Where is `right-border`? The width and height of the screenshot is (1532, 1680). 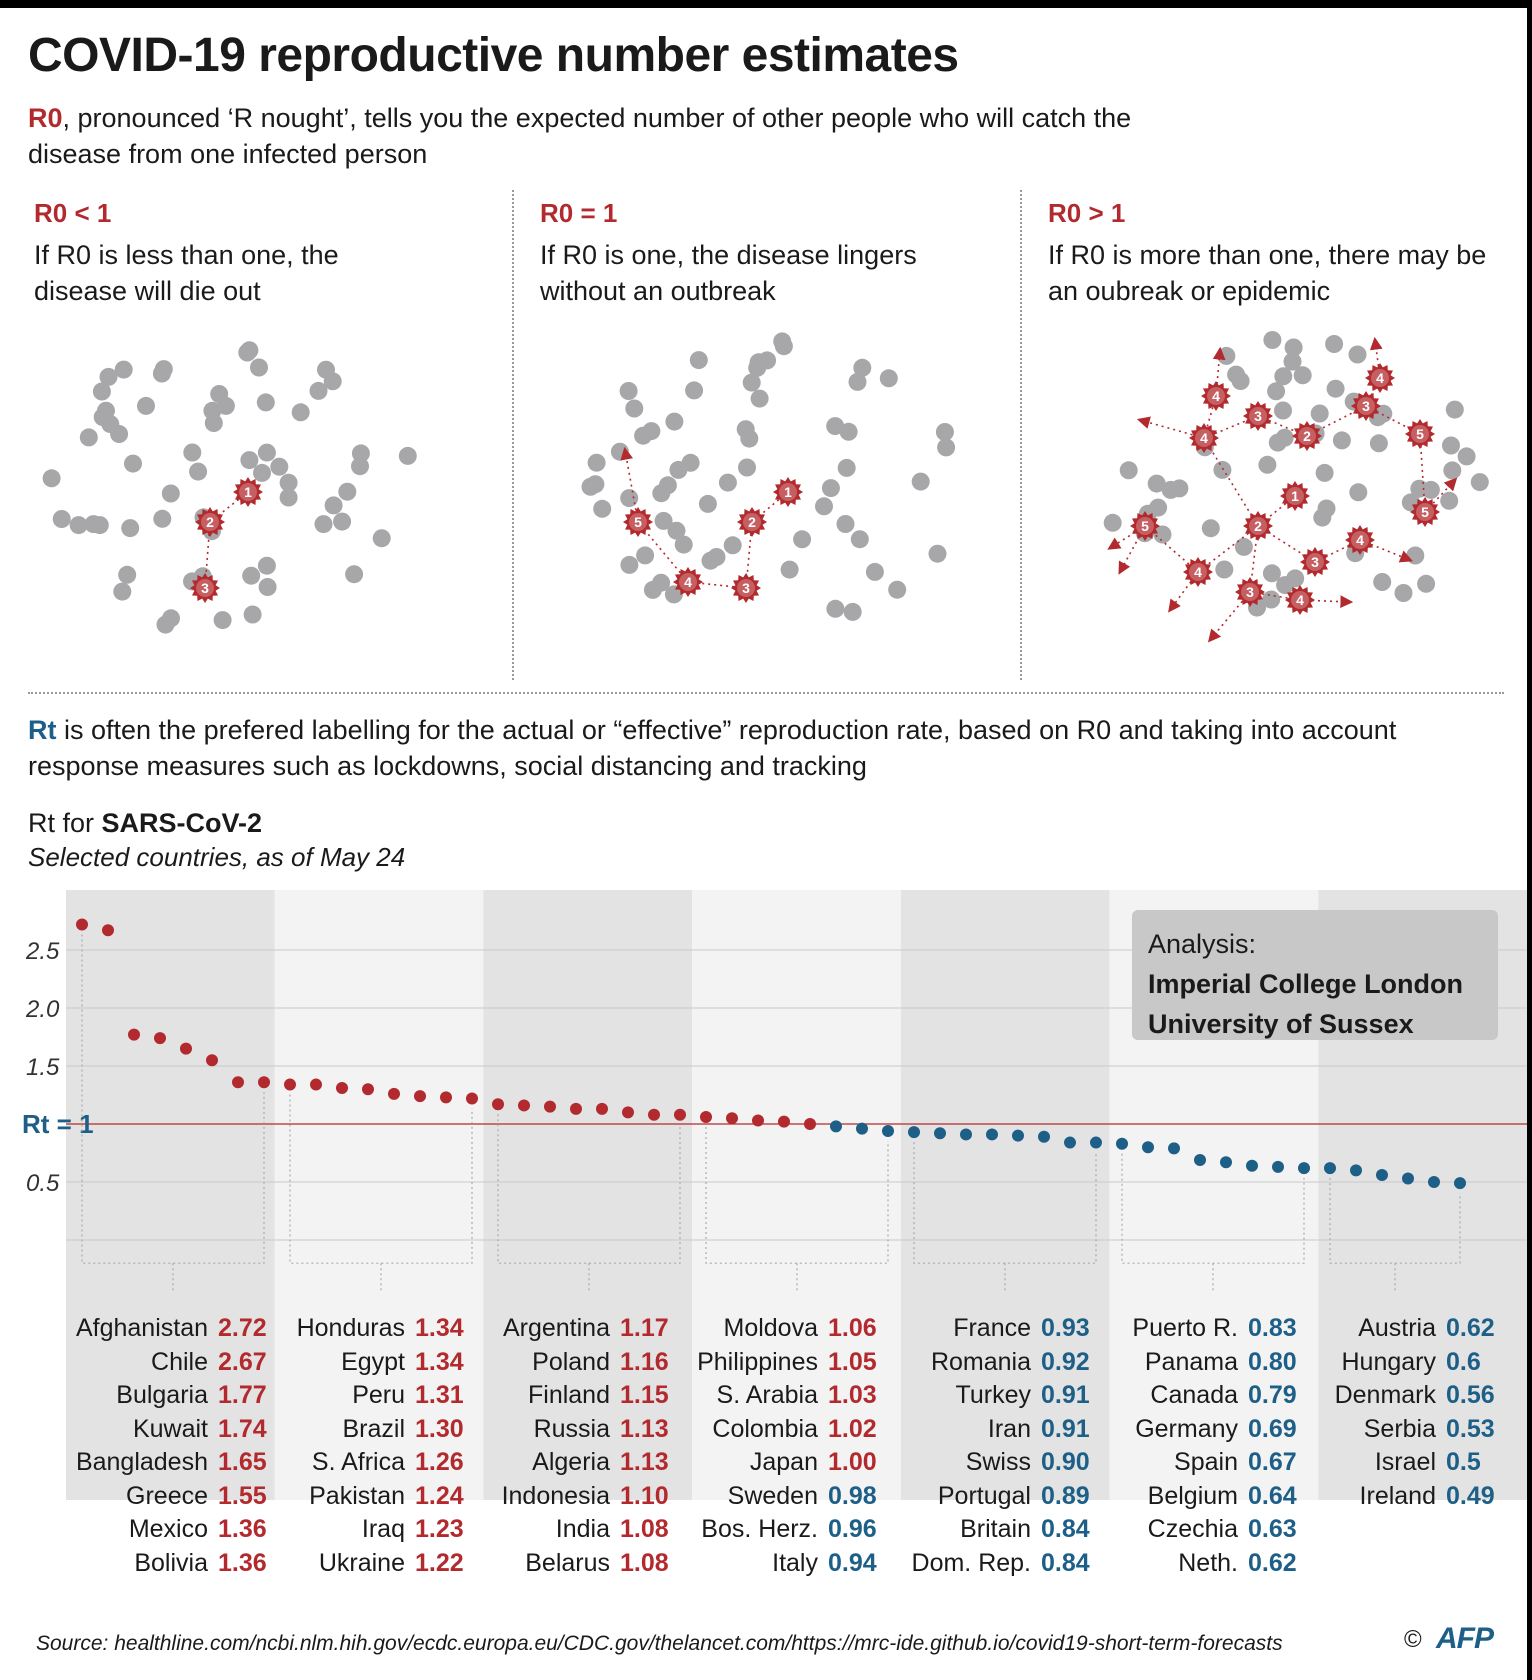
right-border is located at coordinates (1529, 840).